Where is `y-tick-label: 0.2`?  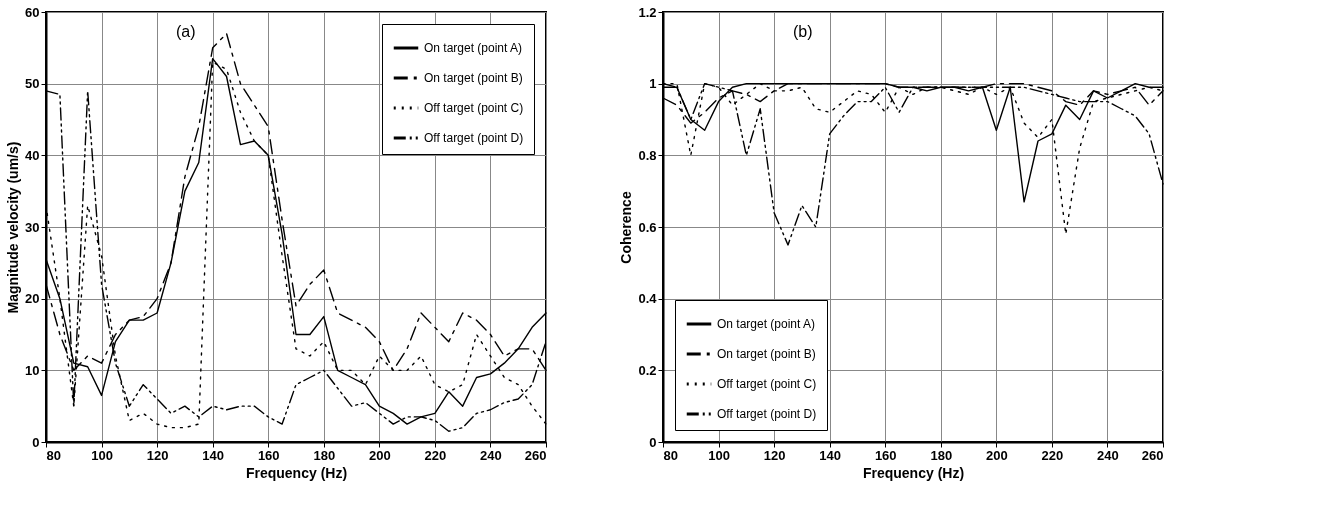 y-tick-label: 0.2 is located at coordinates (647, 370).